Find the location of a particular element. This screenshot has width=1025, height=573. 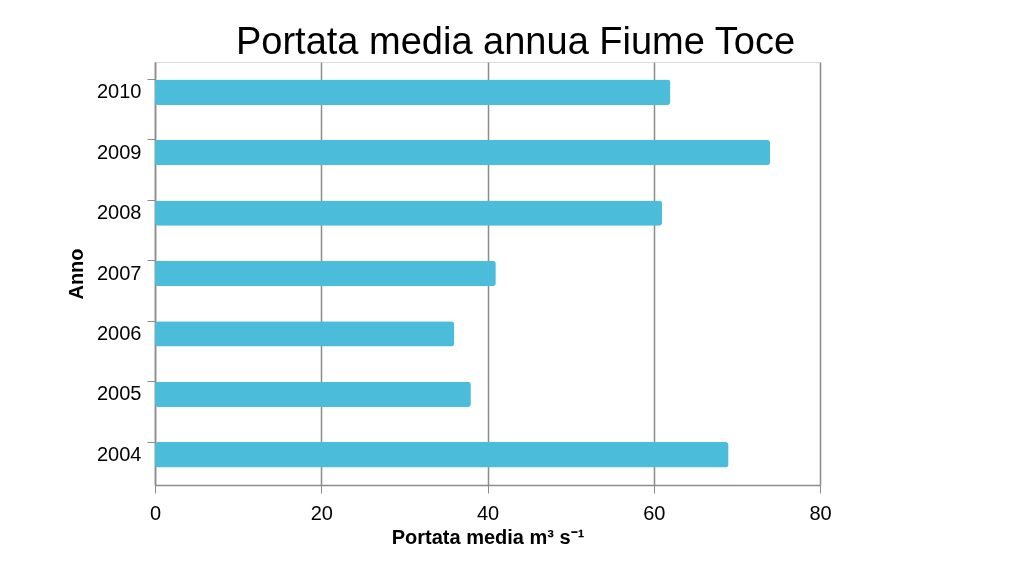

x-tick-label: 40 is located at coordinates (488, 512).